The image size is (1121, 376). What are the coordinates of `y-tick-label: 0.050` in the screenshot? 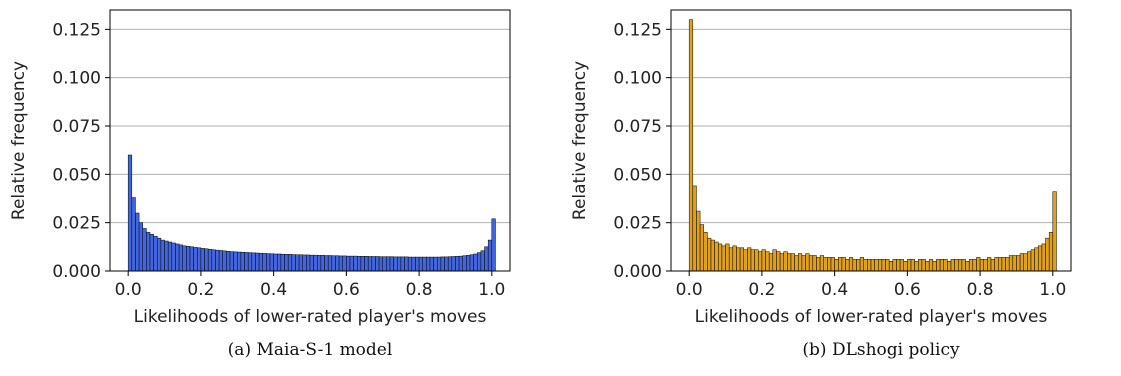 It's located at (76, 175).